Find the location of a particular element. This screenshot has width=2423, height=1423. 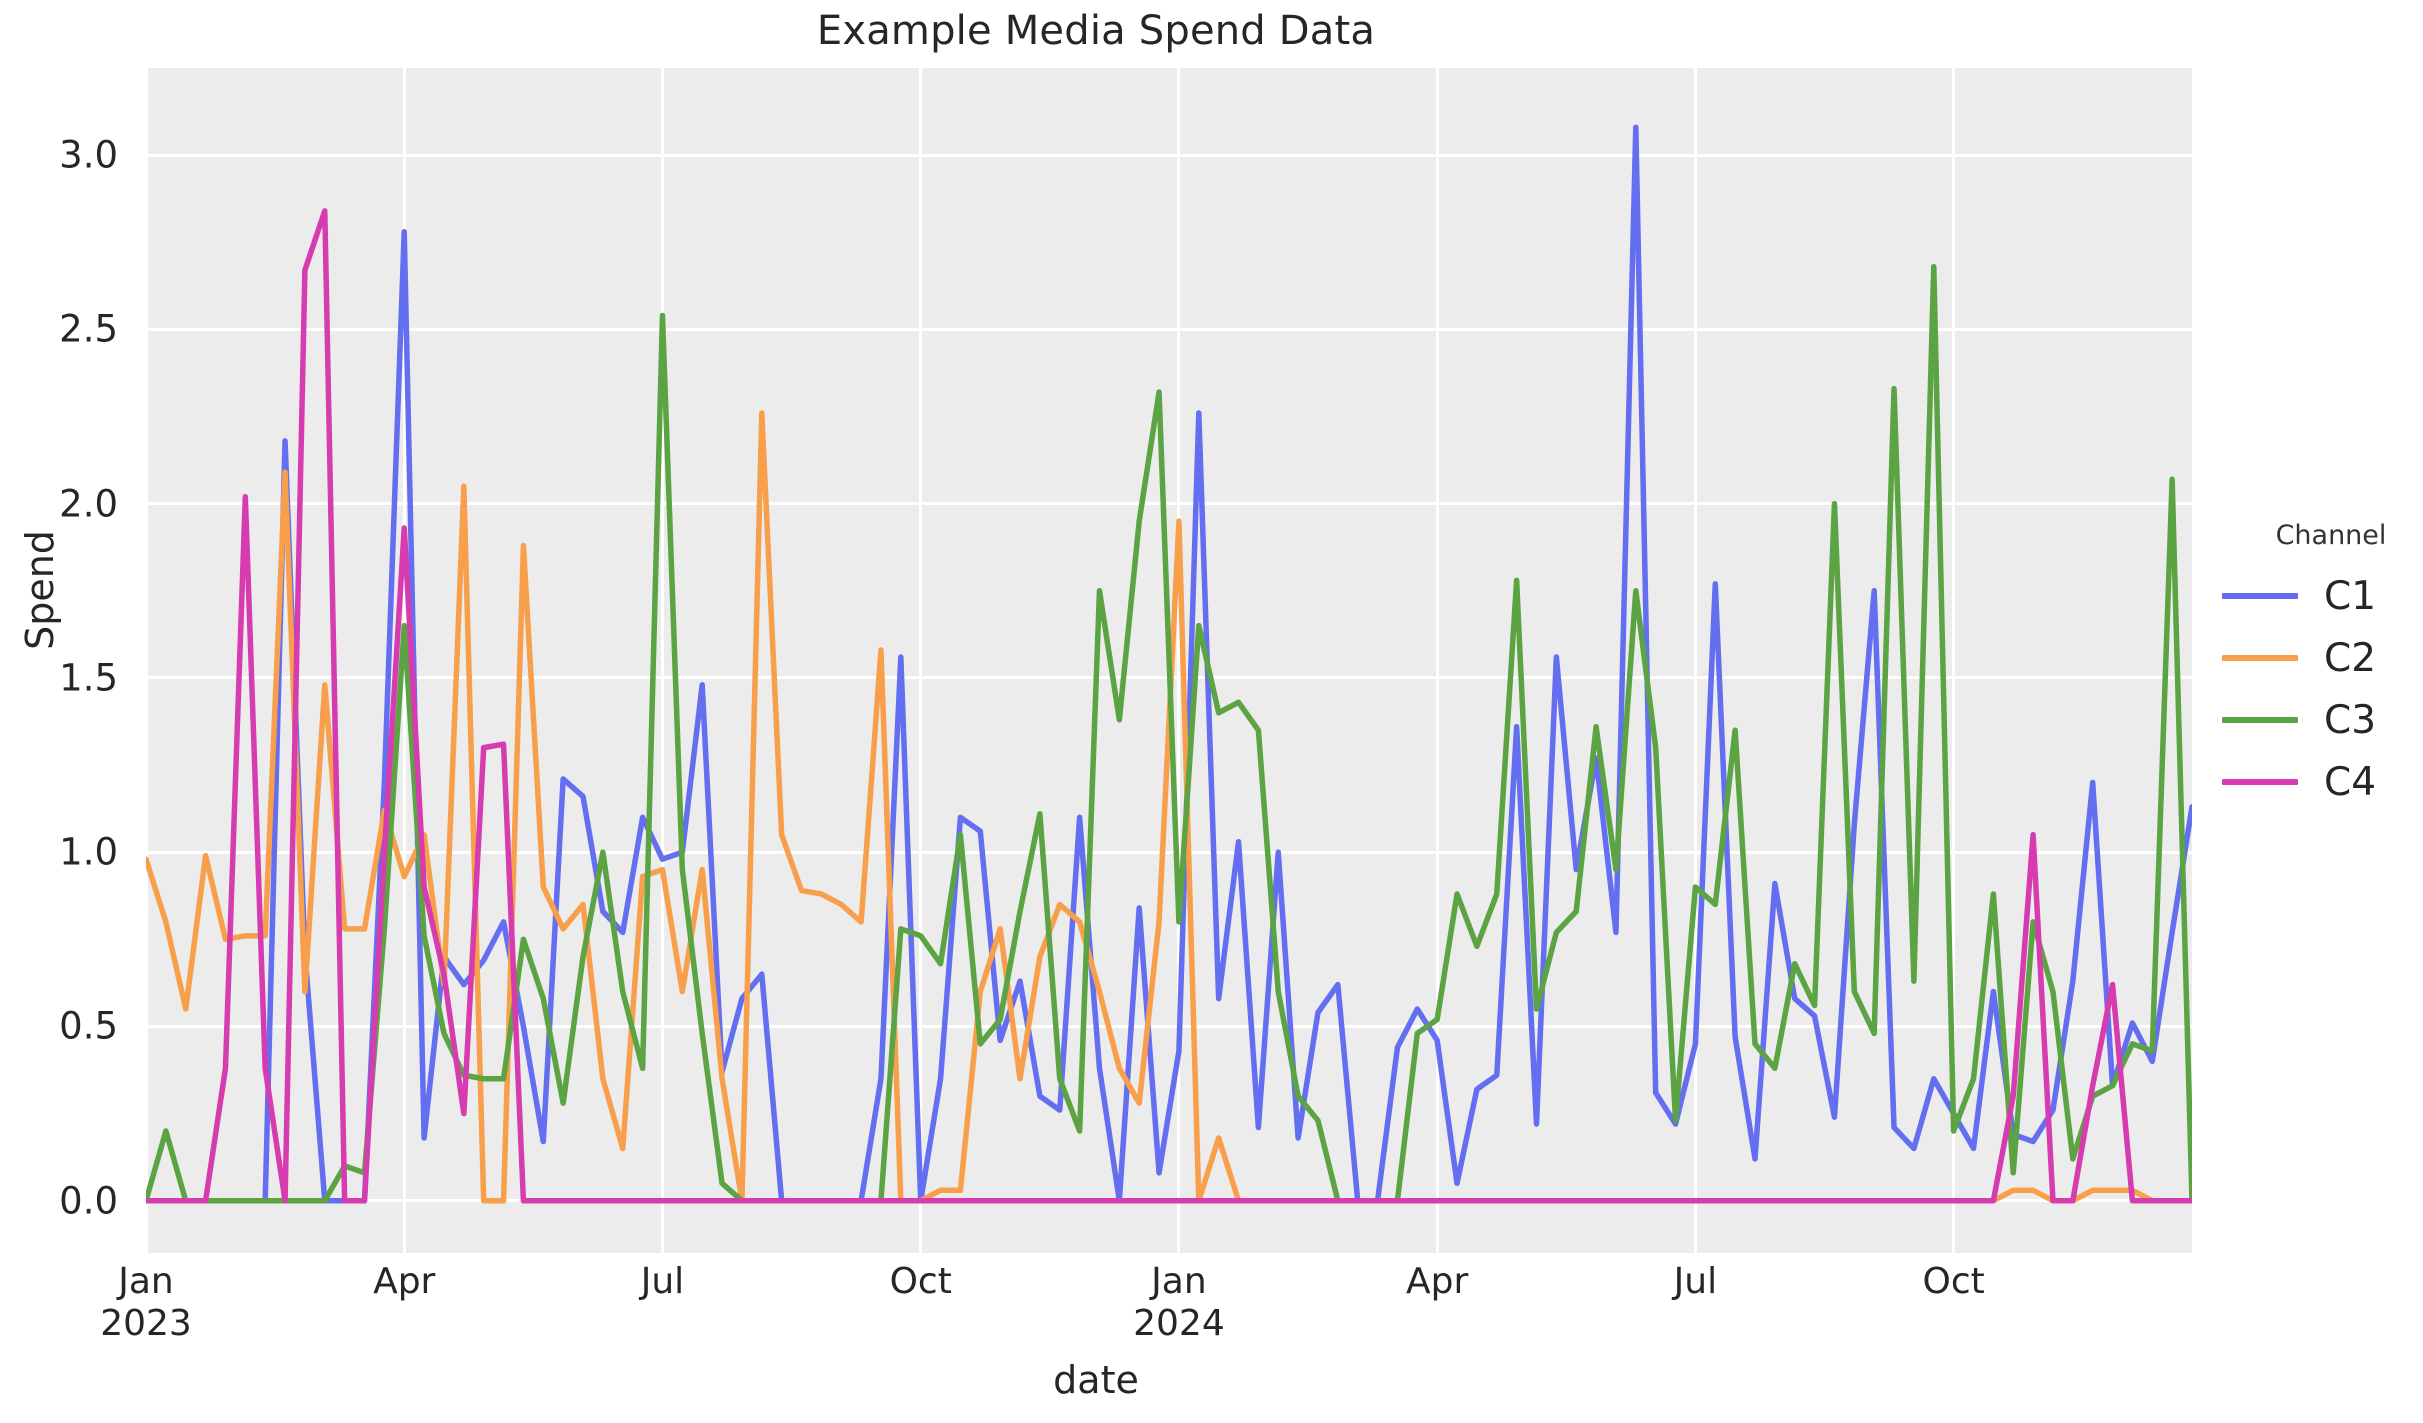

y-axis: 0.0 0.5 1.0 1.5 2.0 2.5 3.0 is located at coordinates (66, 660).